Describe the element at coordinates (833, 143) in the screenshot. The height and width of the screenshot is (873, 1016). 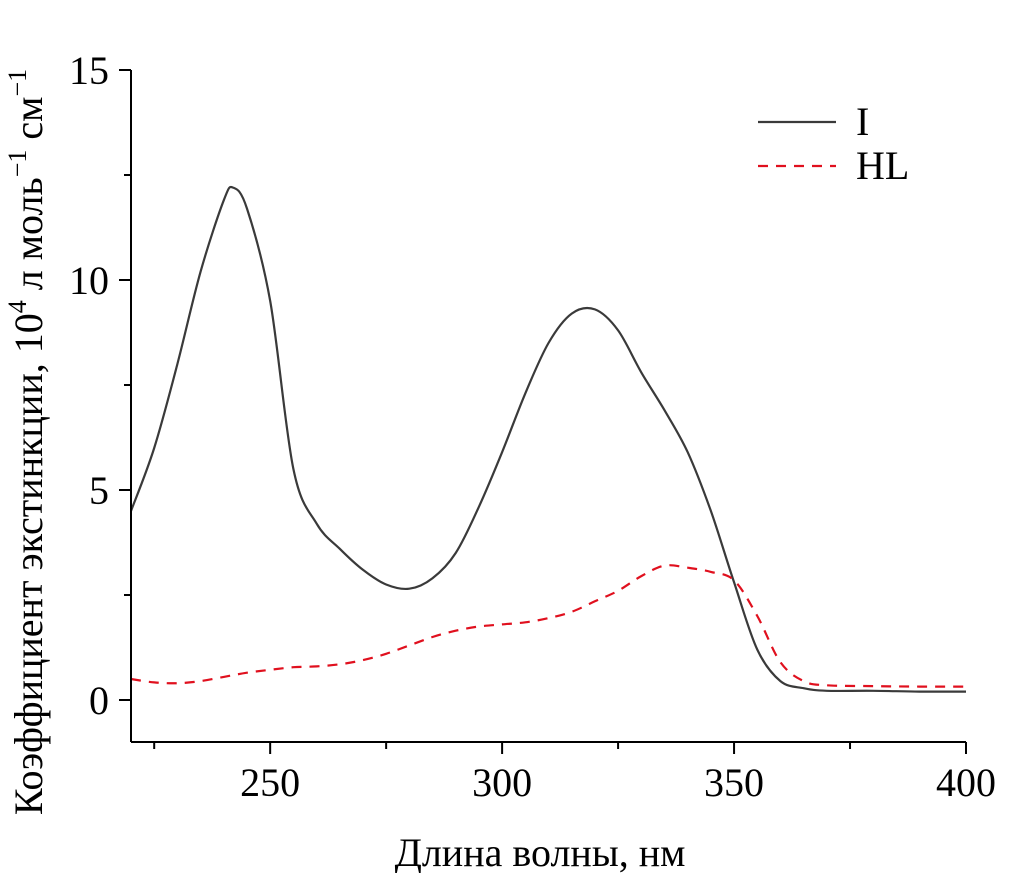
I see `legend: IHL` at that location.